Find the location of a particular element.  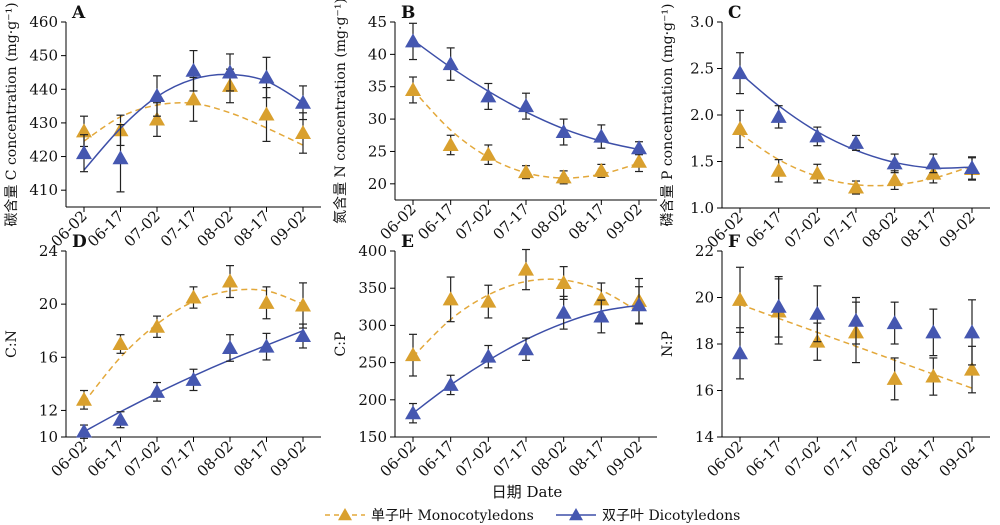

y-tick-label: 10 is located at coordinates (48, 437).